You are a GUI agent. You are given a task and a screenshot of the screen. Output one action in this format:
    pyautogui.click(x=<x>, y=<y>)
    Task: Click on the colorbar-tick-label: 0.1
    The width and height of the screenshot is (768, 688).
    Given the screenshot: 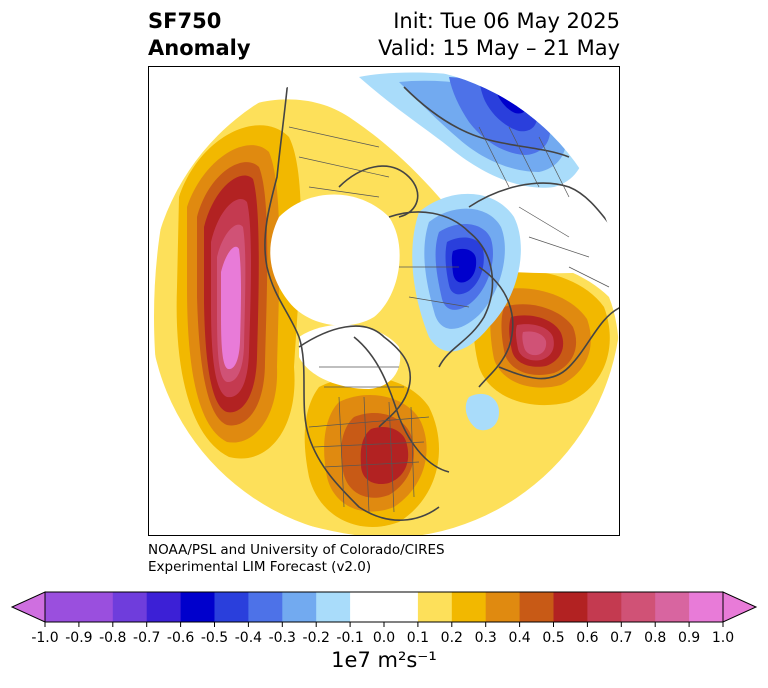 What is the action you would take?
    pyautogui.click(x=418, y=638)
    